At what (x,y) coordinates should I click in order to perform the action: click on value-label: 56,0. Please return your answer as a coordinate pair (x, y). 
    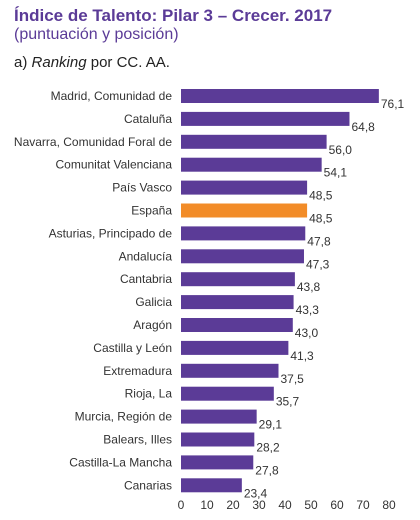
    Looking at the image, I should click on (341, 150).